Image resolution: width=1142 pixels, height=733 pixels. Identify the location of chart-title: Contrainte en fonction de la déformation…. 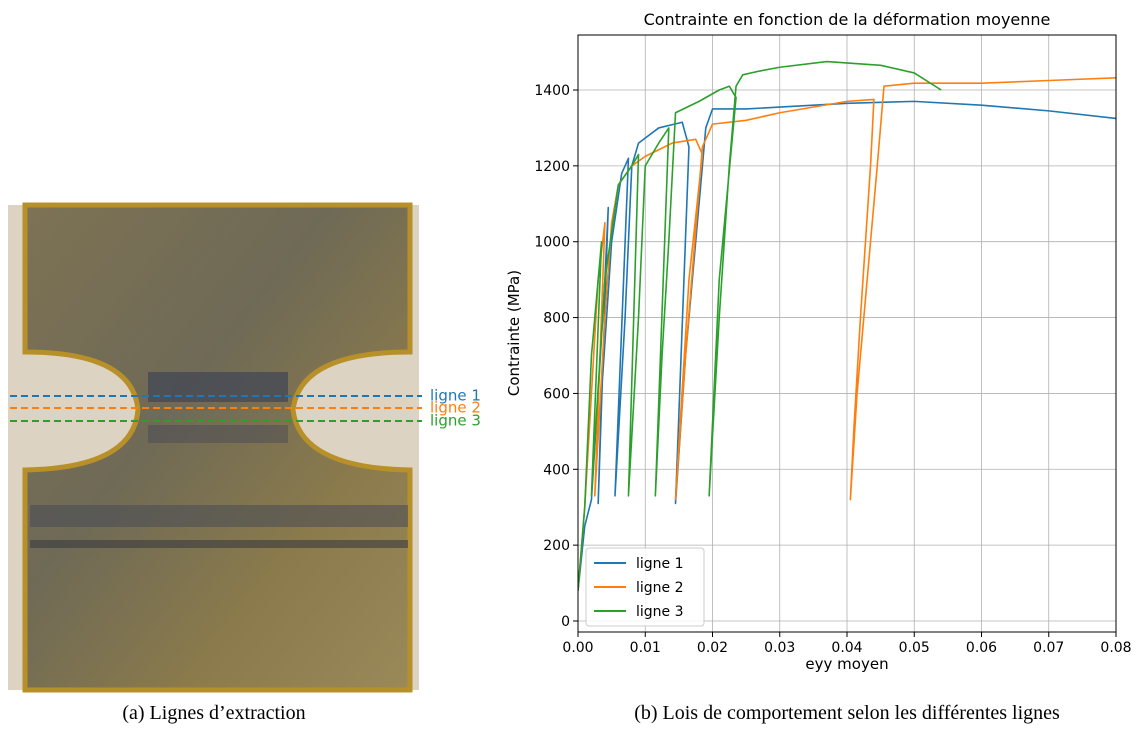
(847, 19).